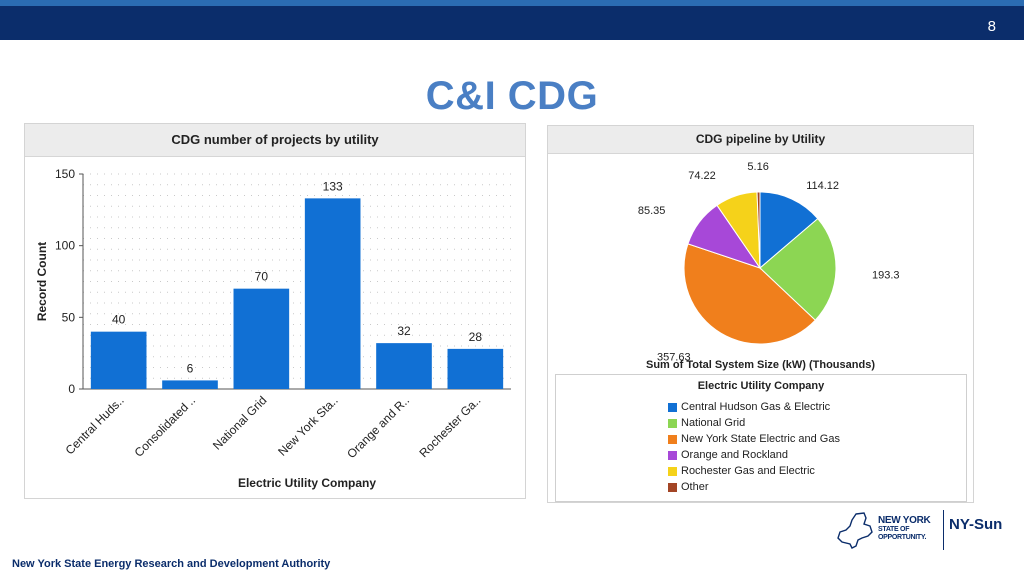 The height and width of the screenshot is (576, 1024). What do you see at coordinates (754, 423) in the screenshot?
I see `legend-item: National Grid` at bounding box center [754, 423].